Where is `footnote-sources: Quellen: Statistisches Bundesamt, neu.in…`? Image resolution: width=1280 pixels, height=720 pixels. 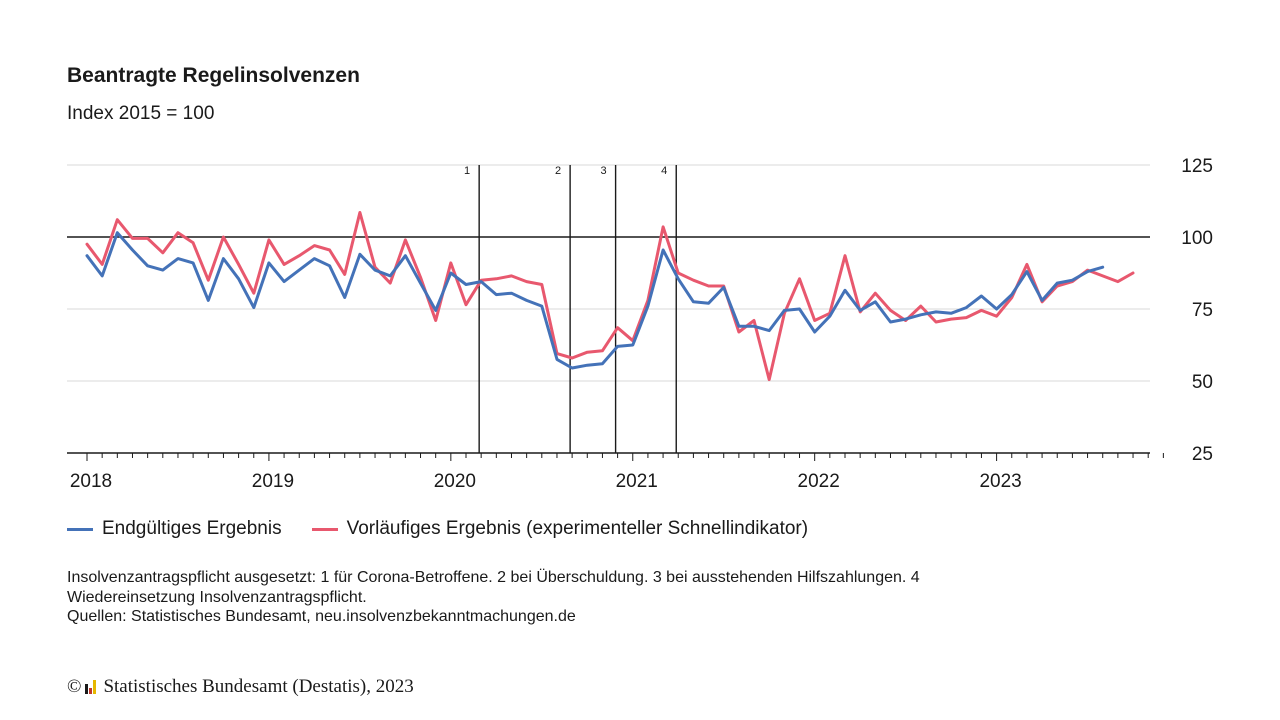
footnote-sources: Quellen: Statistisches Bundesamt, neu.in… is located at coordinates (321, 616).